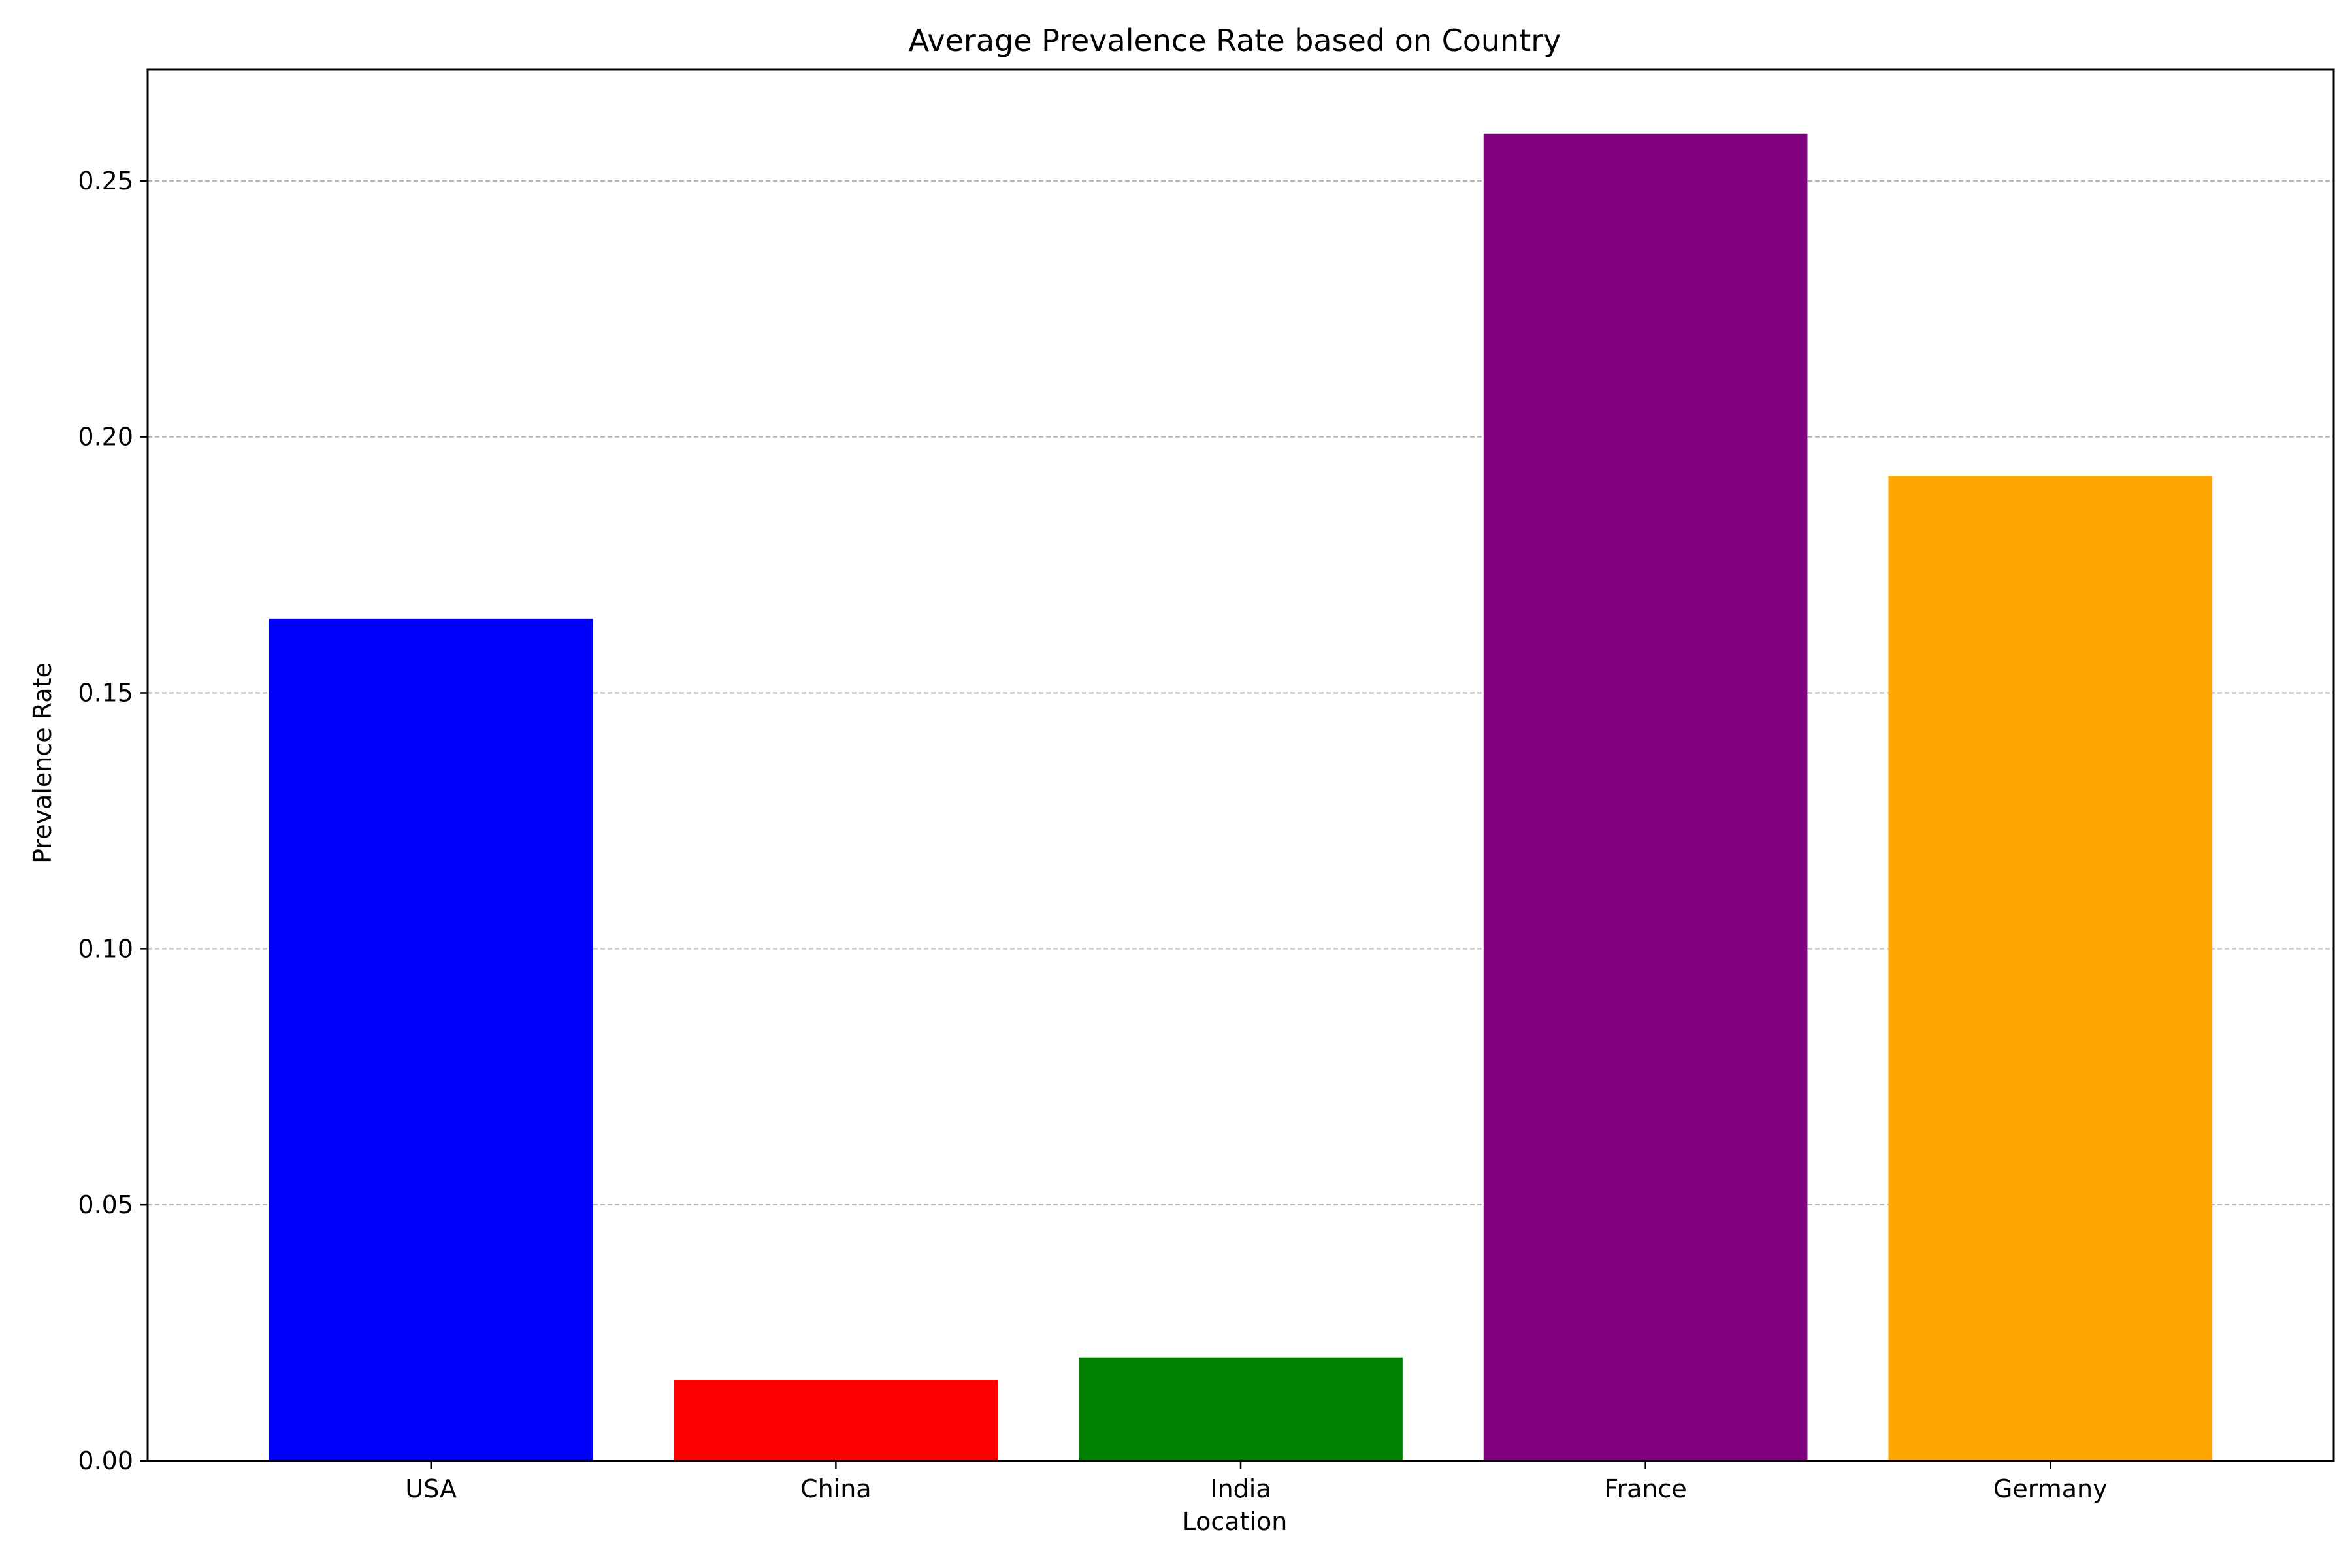 The image size is (2352, 1568). I want to click on bar-germany, so click(2050, 969).